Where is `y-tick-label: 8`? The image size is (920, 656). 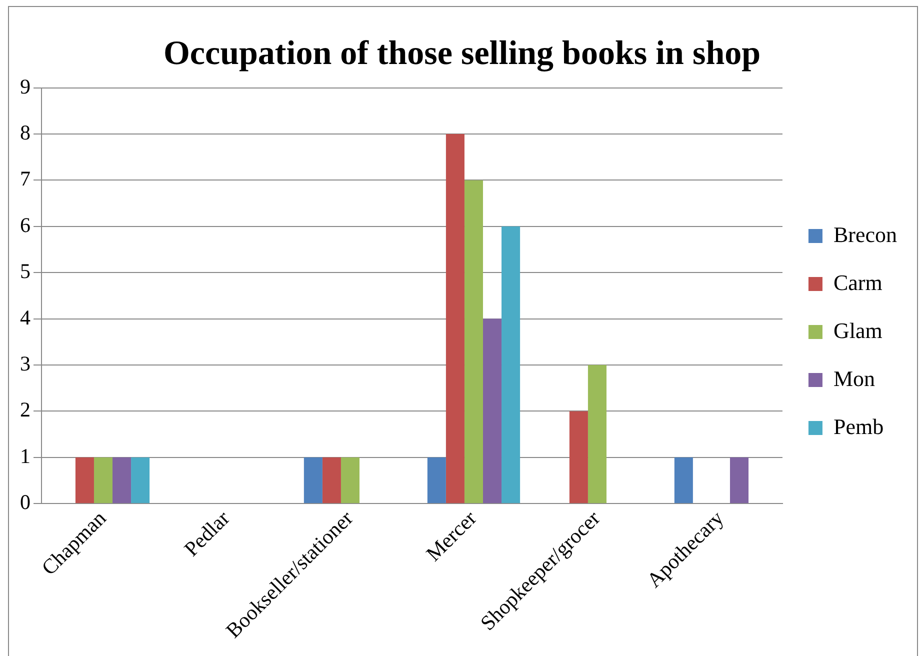
y-tick-label: 8 is located at coordinates (25, 132).